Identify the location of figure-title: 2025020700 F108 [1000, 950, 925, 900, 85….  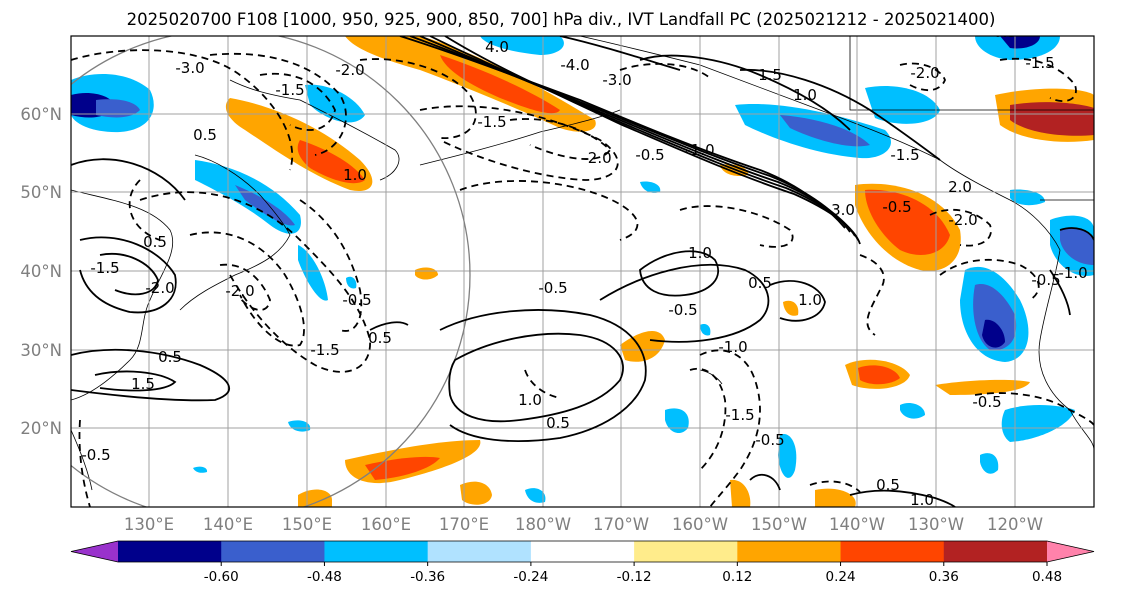
(561, 19).